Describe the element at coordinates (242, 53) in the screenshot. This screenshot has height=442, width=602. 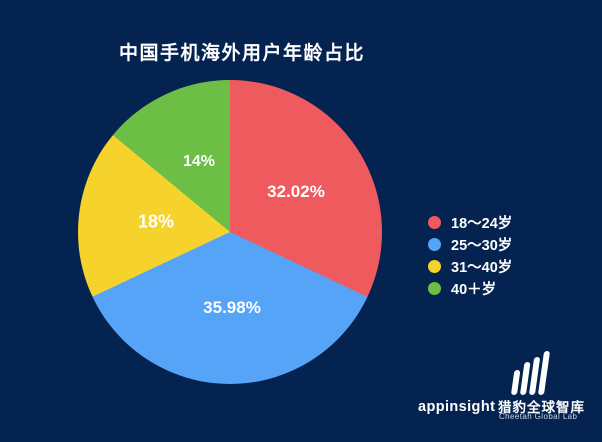
I see `chart-title: 中国手机海外用户年龄占比` at that location.